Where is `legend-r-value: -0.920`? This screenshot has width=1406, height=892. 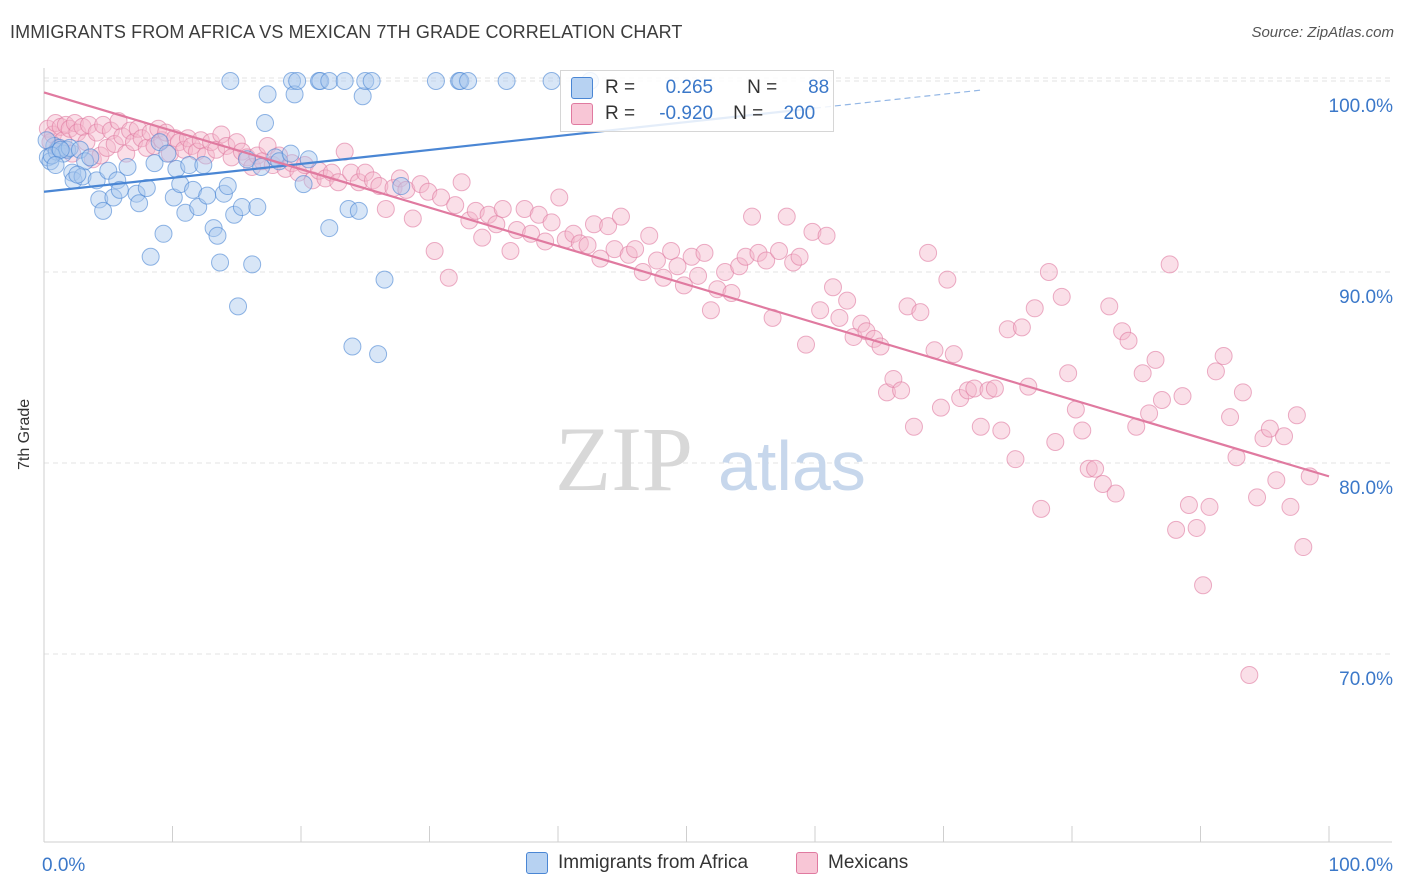 legend-r-value: -0.920 is located at coordinates (686, 113).